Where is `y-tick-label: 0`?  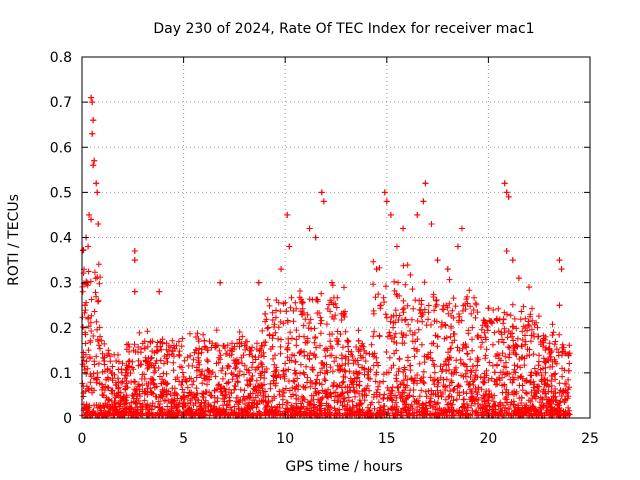
y-tick-label: 0 is located at coordinates (67, 419).